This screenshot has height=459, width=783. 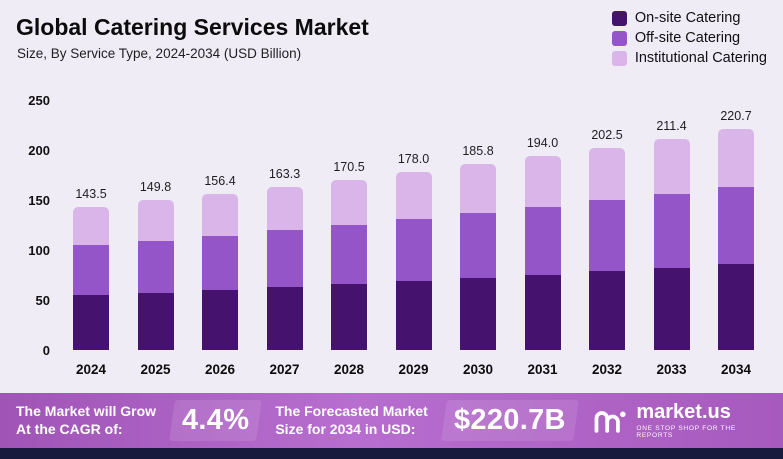 I want to click on x-axis-label: 2026, so click(x=220, y=369).